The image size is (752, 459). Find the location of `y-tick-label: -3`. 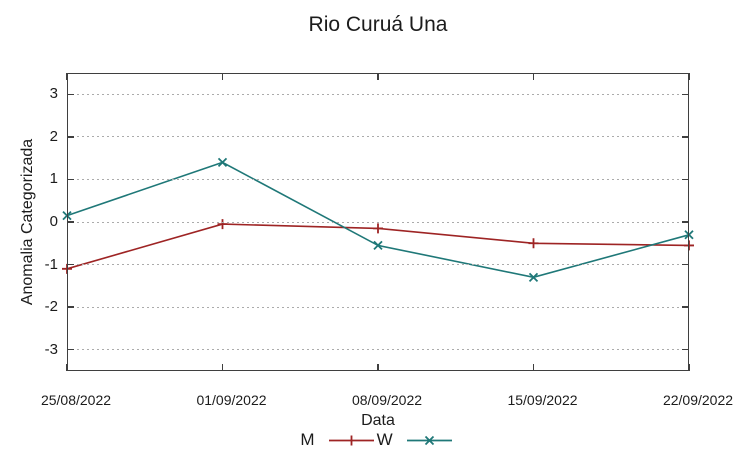

y-tick-label: -3 is located at coordinates (51, 349).